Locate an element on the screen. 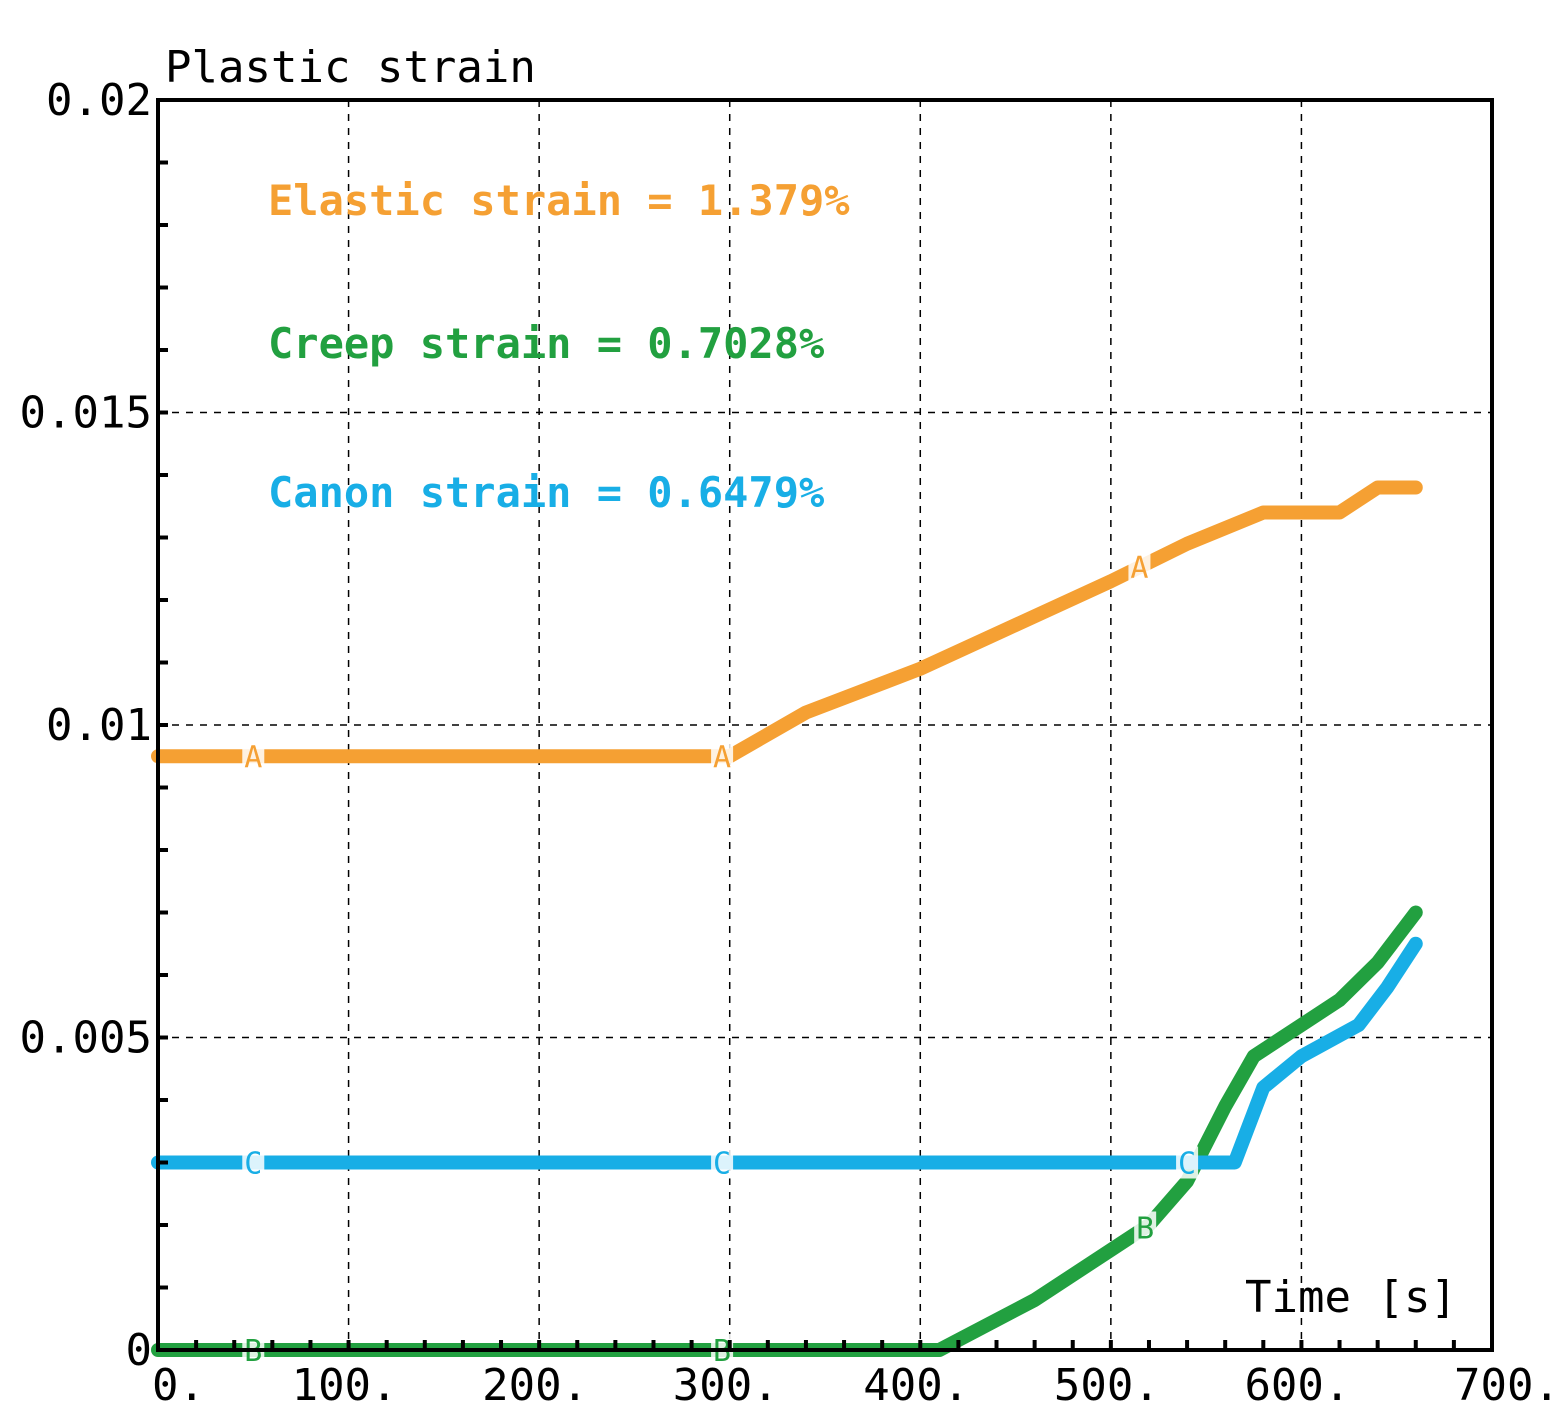 The image size is (1562, 1406). x-tick-label: 0. is located at coordinates (178, 1383).